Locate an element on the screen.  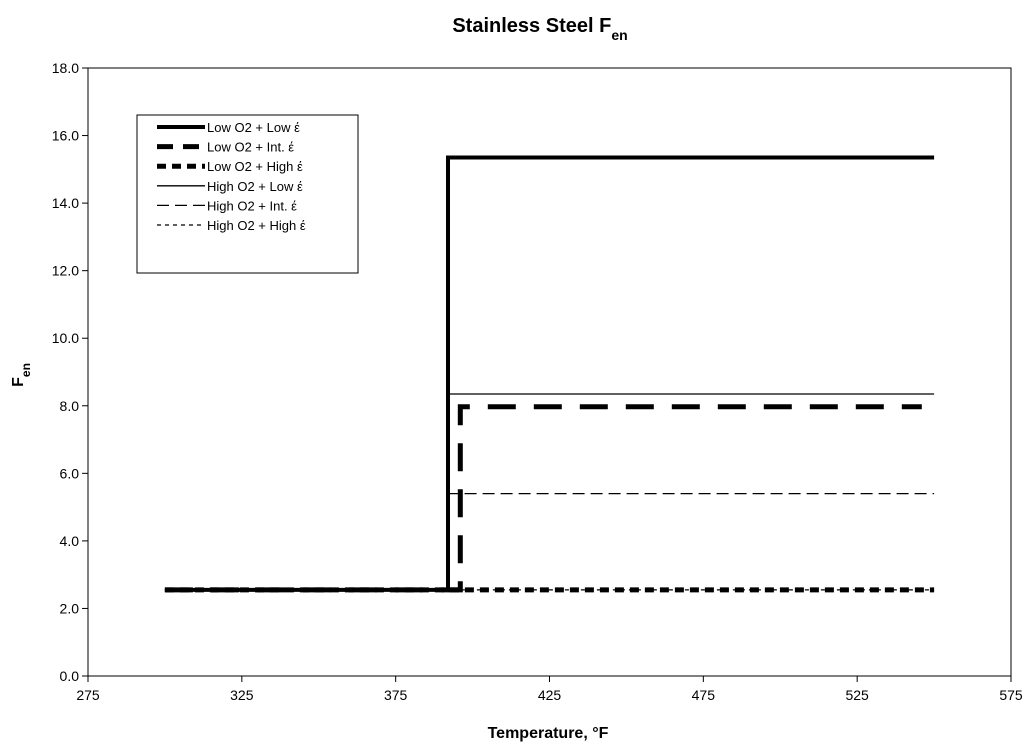
x-tick-label: 275 is located at coordinates (88, 695).